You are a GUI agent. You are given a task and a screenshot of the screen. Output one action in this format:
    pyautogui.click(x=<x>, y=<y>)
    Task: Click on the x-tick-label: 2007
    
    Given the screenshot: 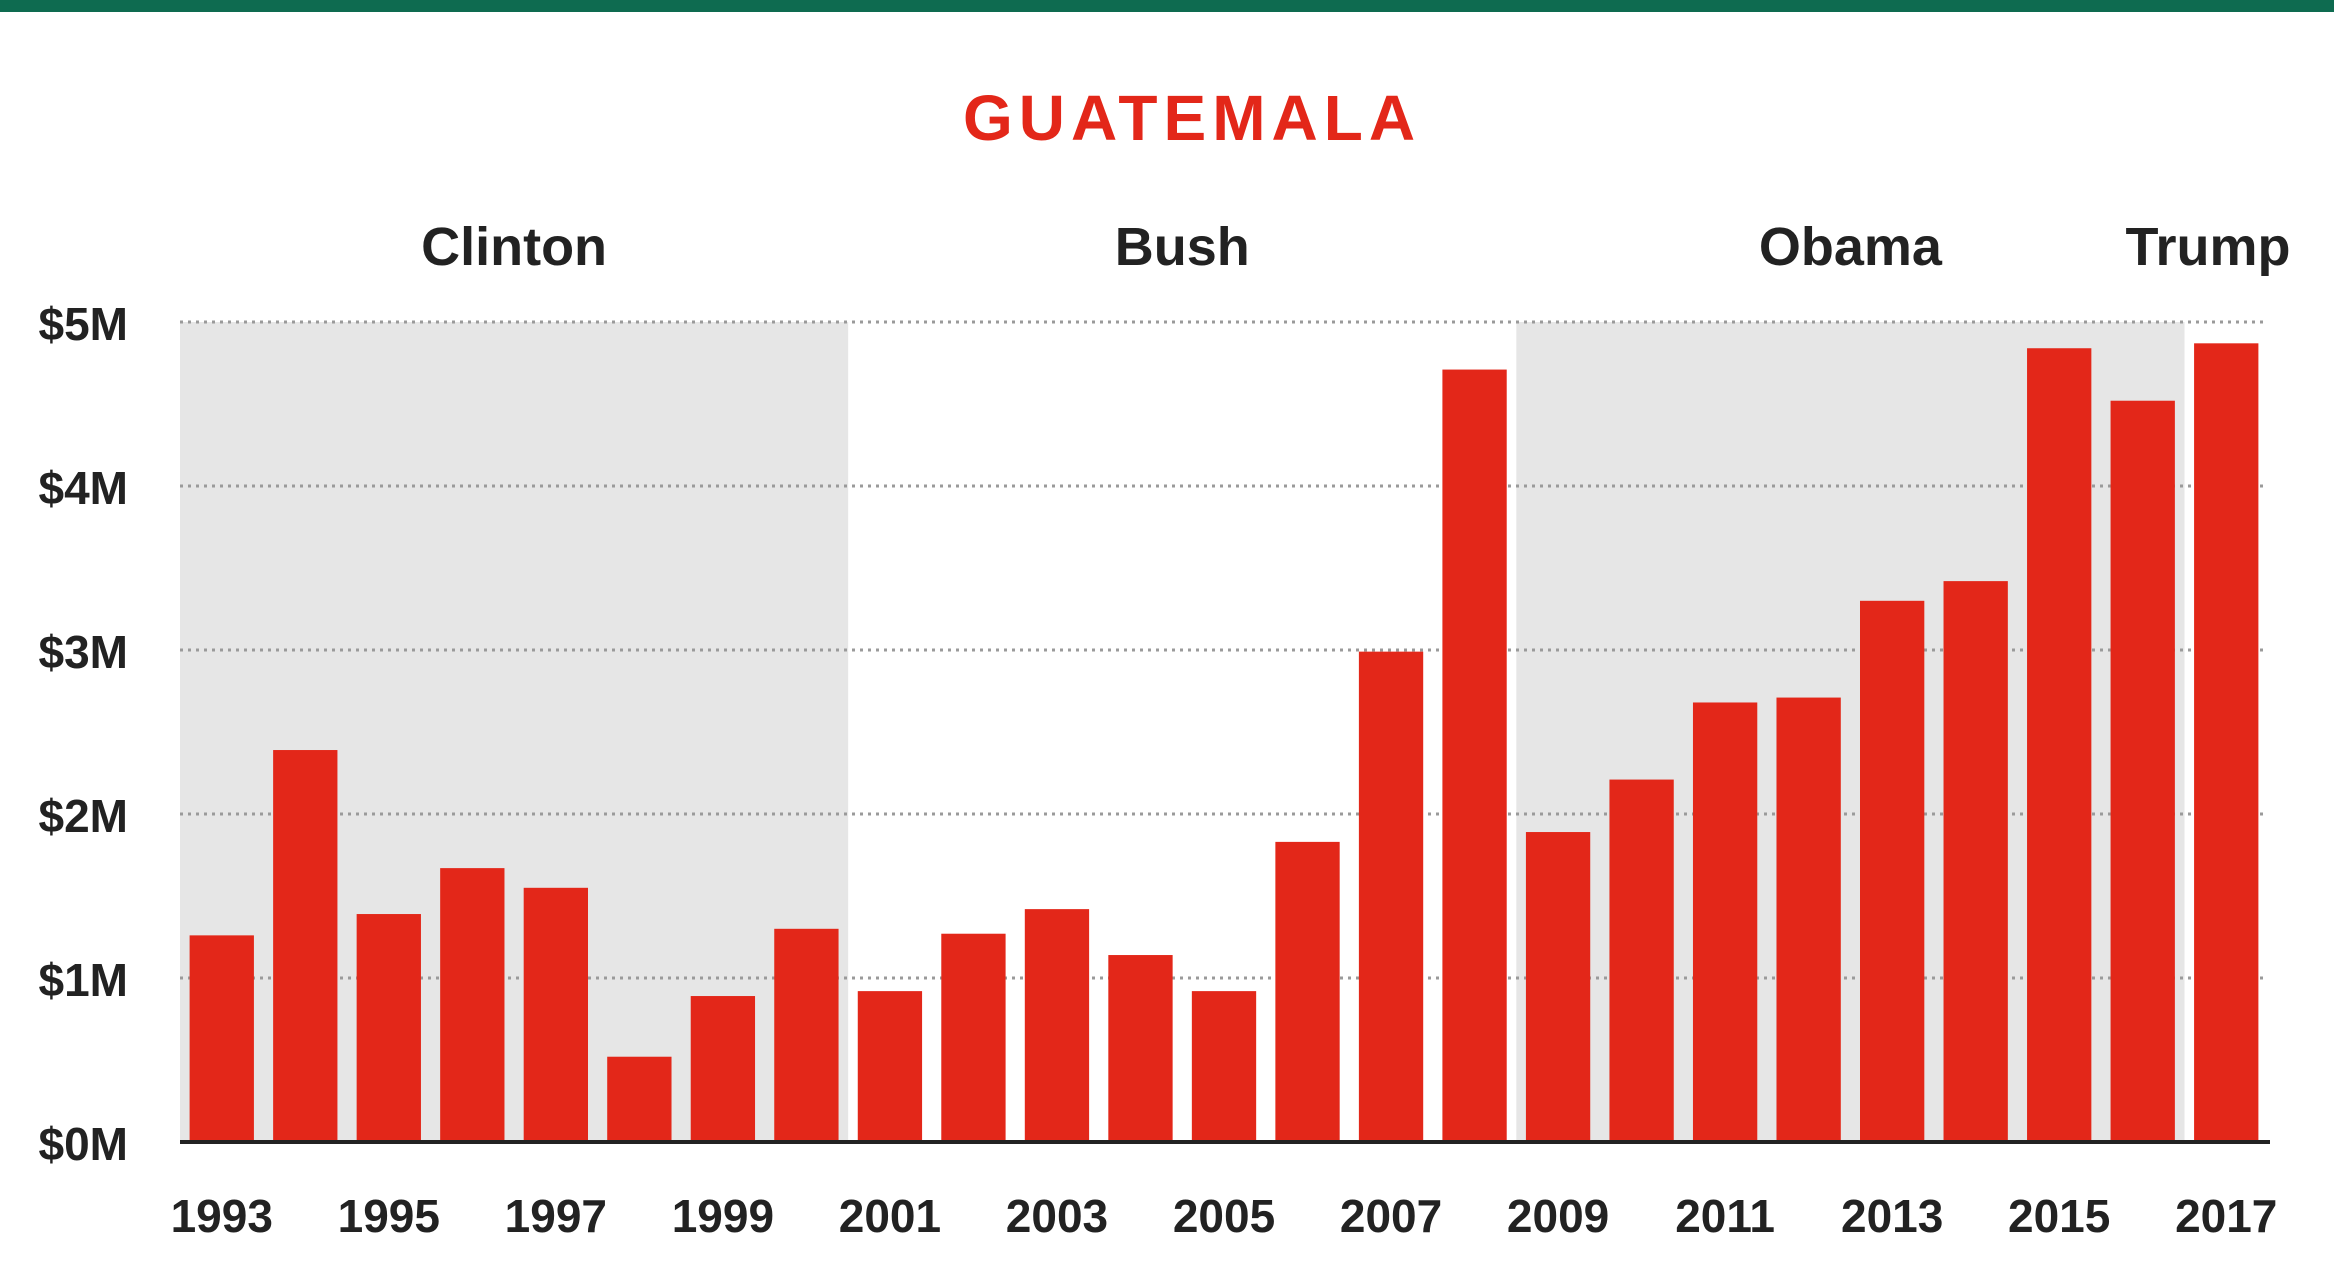 What is the action you would take?
    pyautogui.click(x=1391, y=1216)
    